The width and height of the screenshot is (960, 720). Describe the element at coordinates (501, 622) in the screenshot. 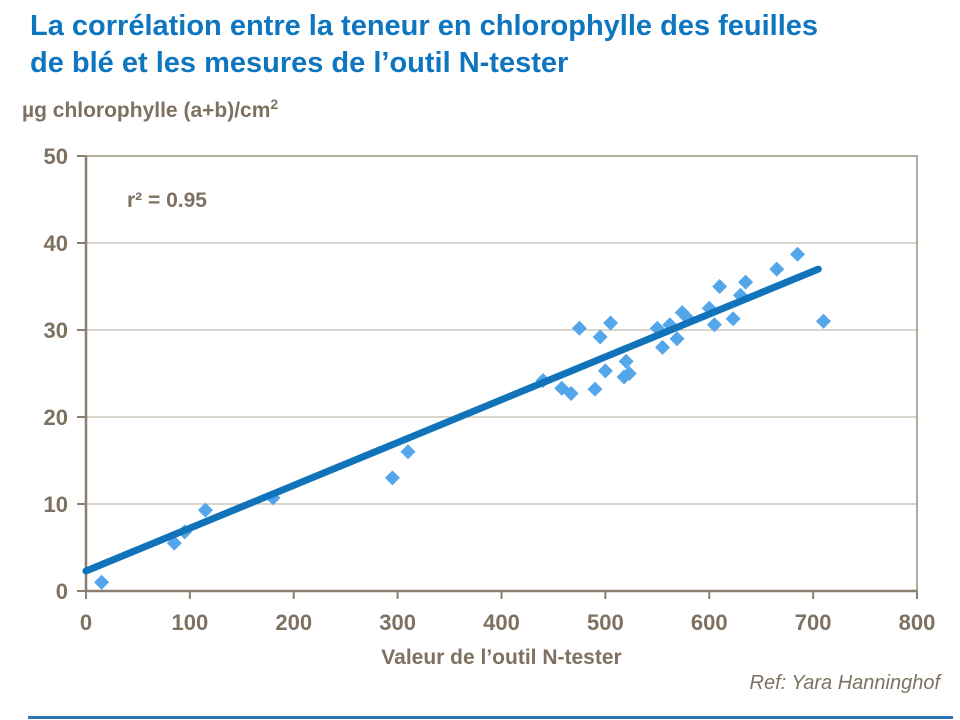

I see `x-tick-label: 400` at that location.